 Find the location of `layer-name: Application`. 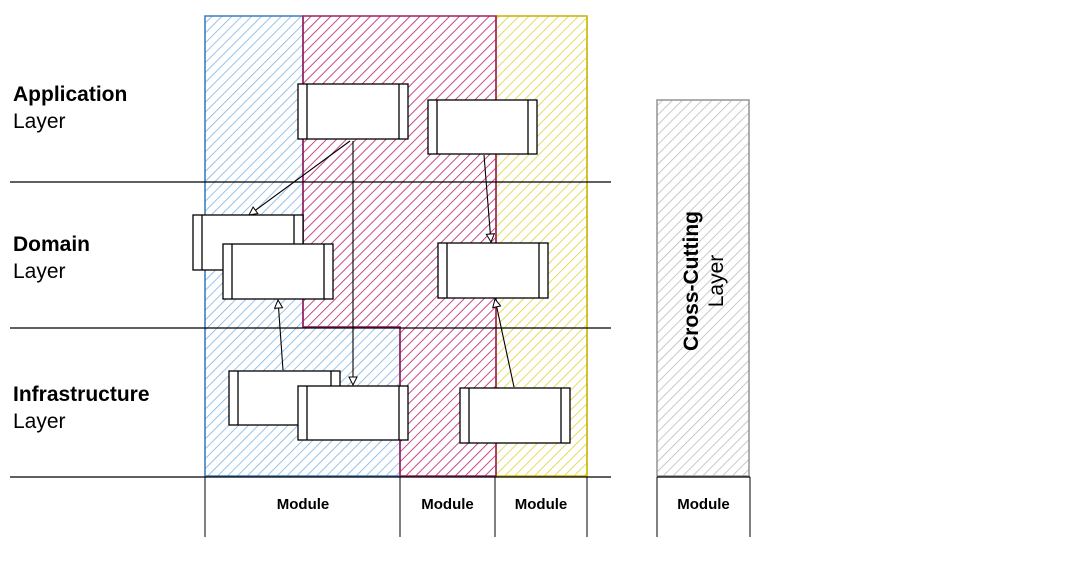

layer-name: Application is located at coordinates (70, 94).